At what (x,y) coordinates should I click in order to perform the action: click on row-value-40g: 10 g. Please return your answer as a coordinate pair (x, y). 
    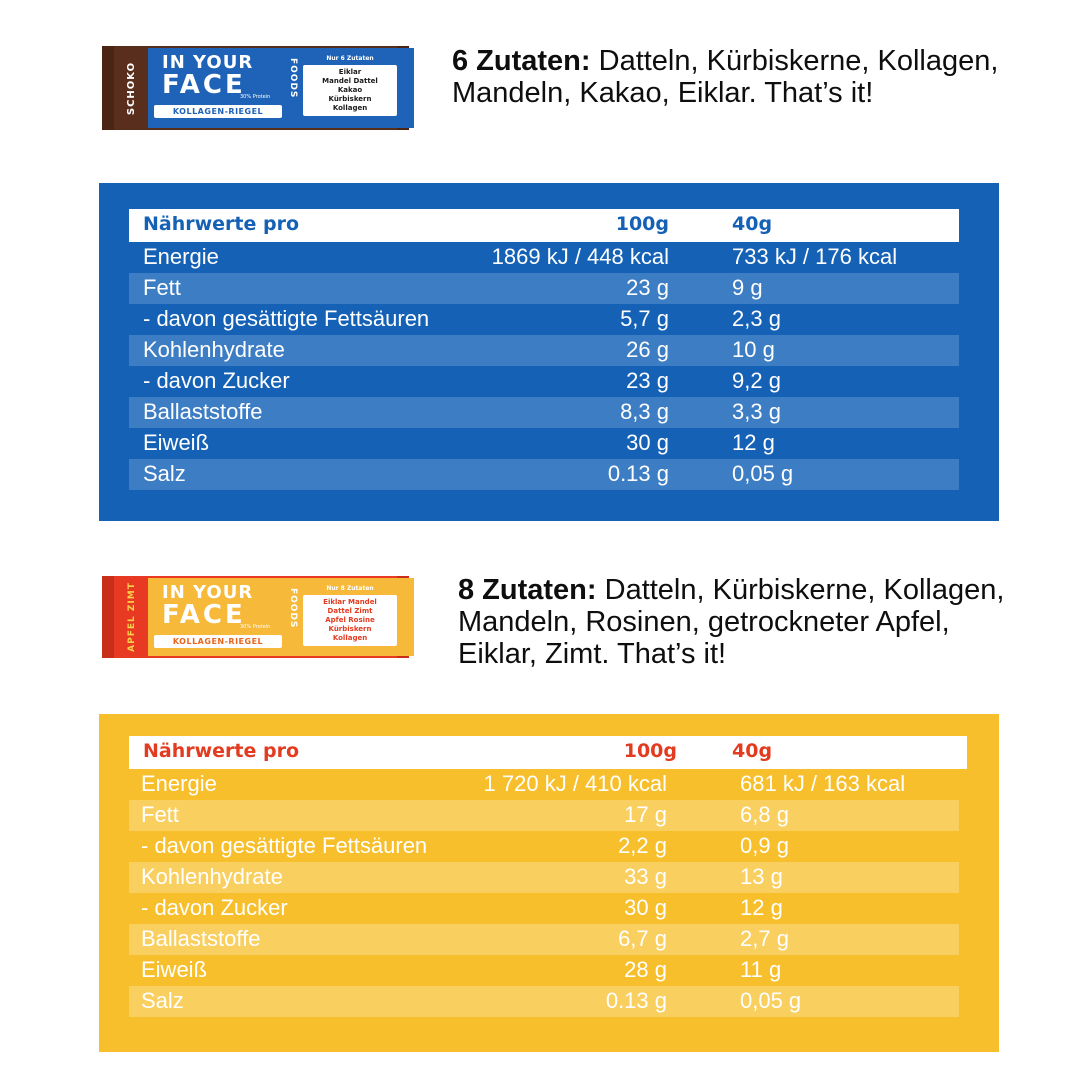
    Looking at the image, I should click on (753, 349).